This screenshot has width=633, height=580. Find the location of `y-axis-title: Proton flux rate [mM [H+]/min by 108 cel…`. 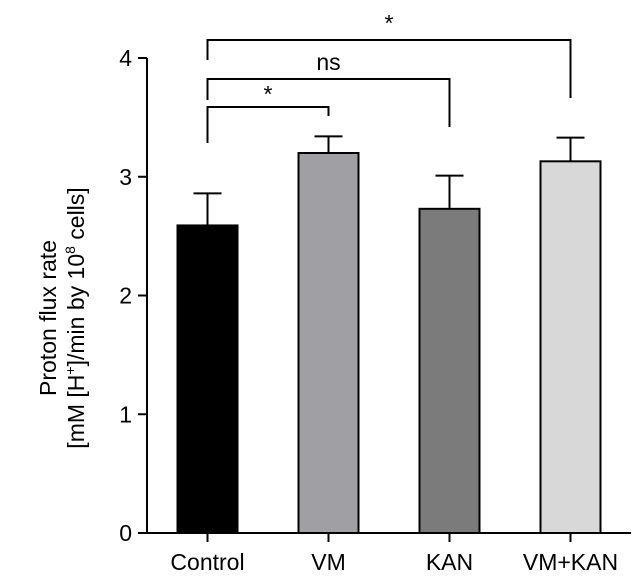

y-axis-title: Proton flux rate [mM [H+]/min by 108 cel… is located at coordinates (62, 317).